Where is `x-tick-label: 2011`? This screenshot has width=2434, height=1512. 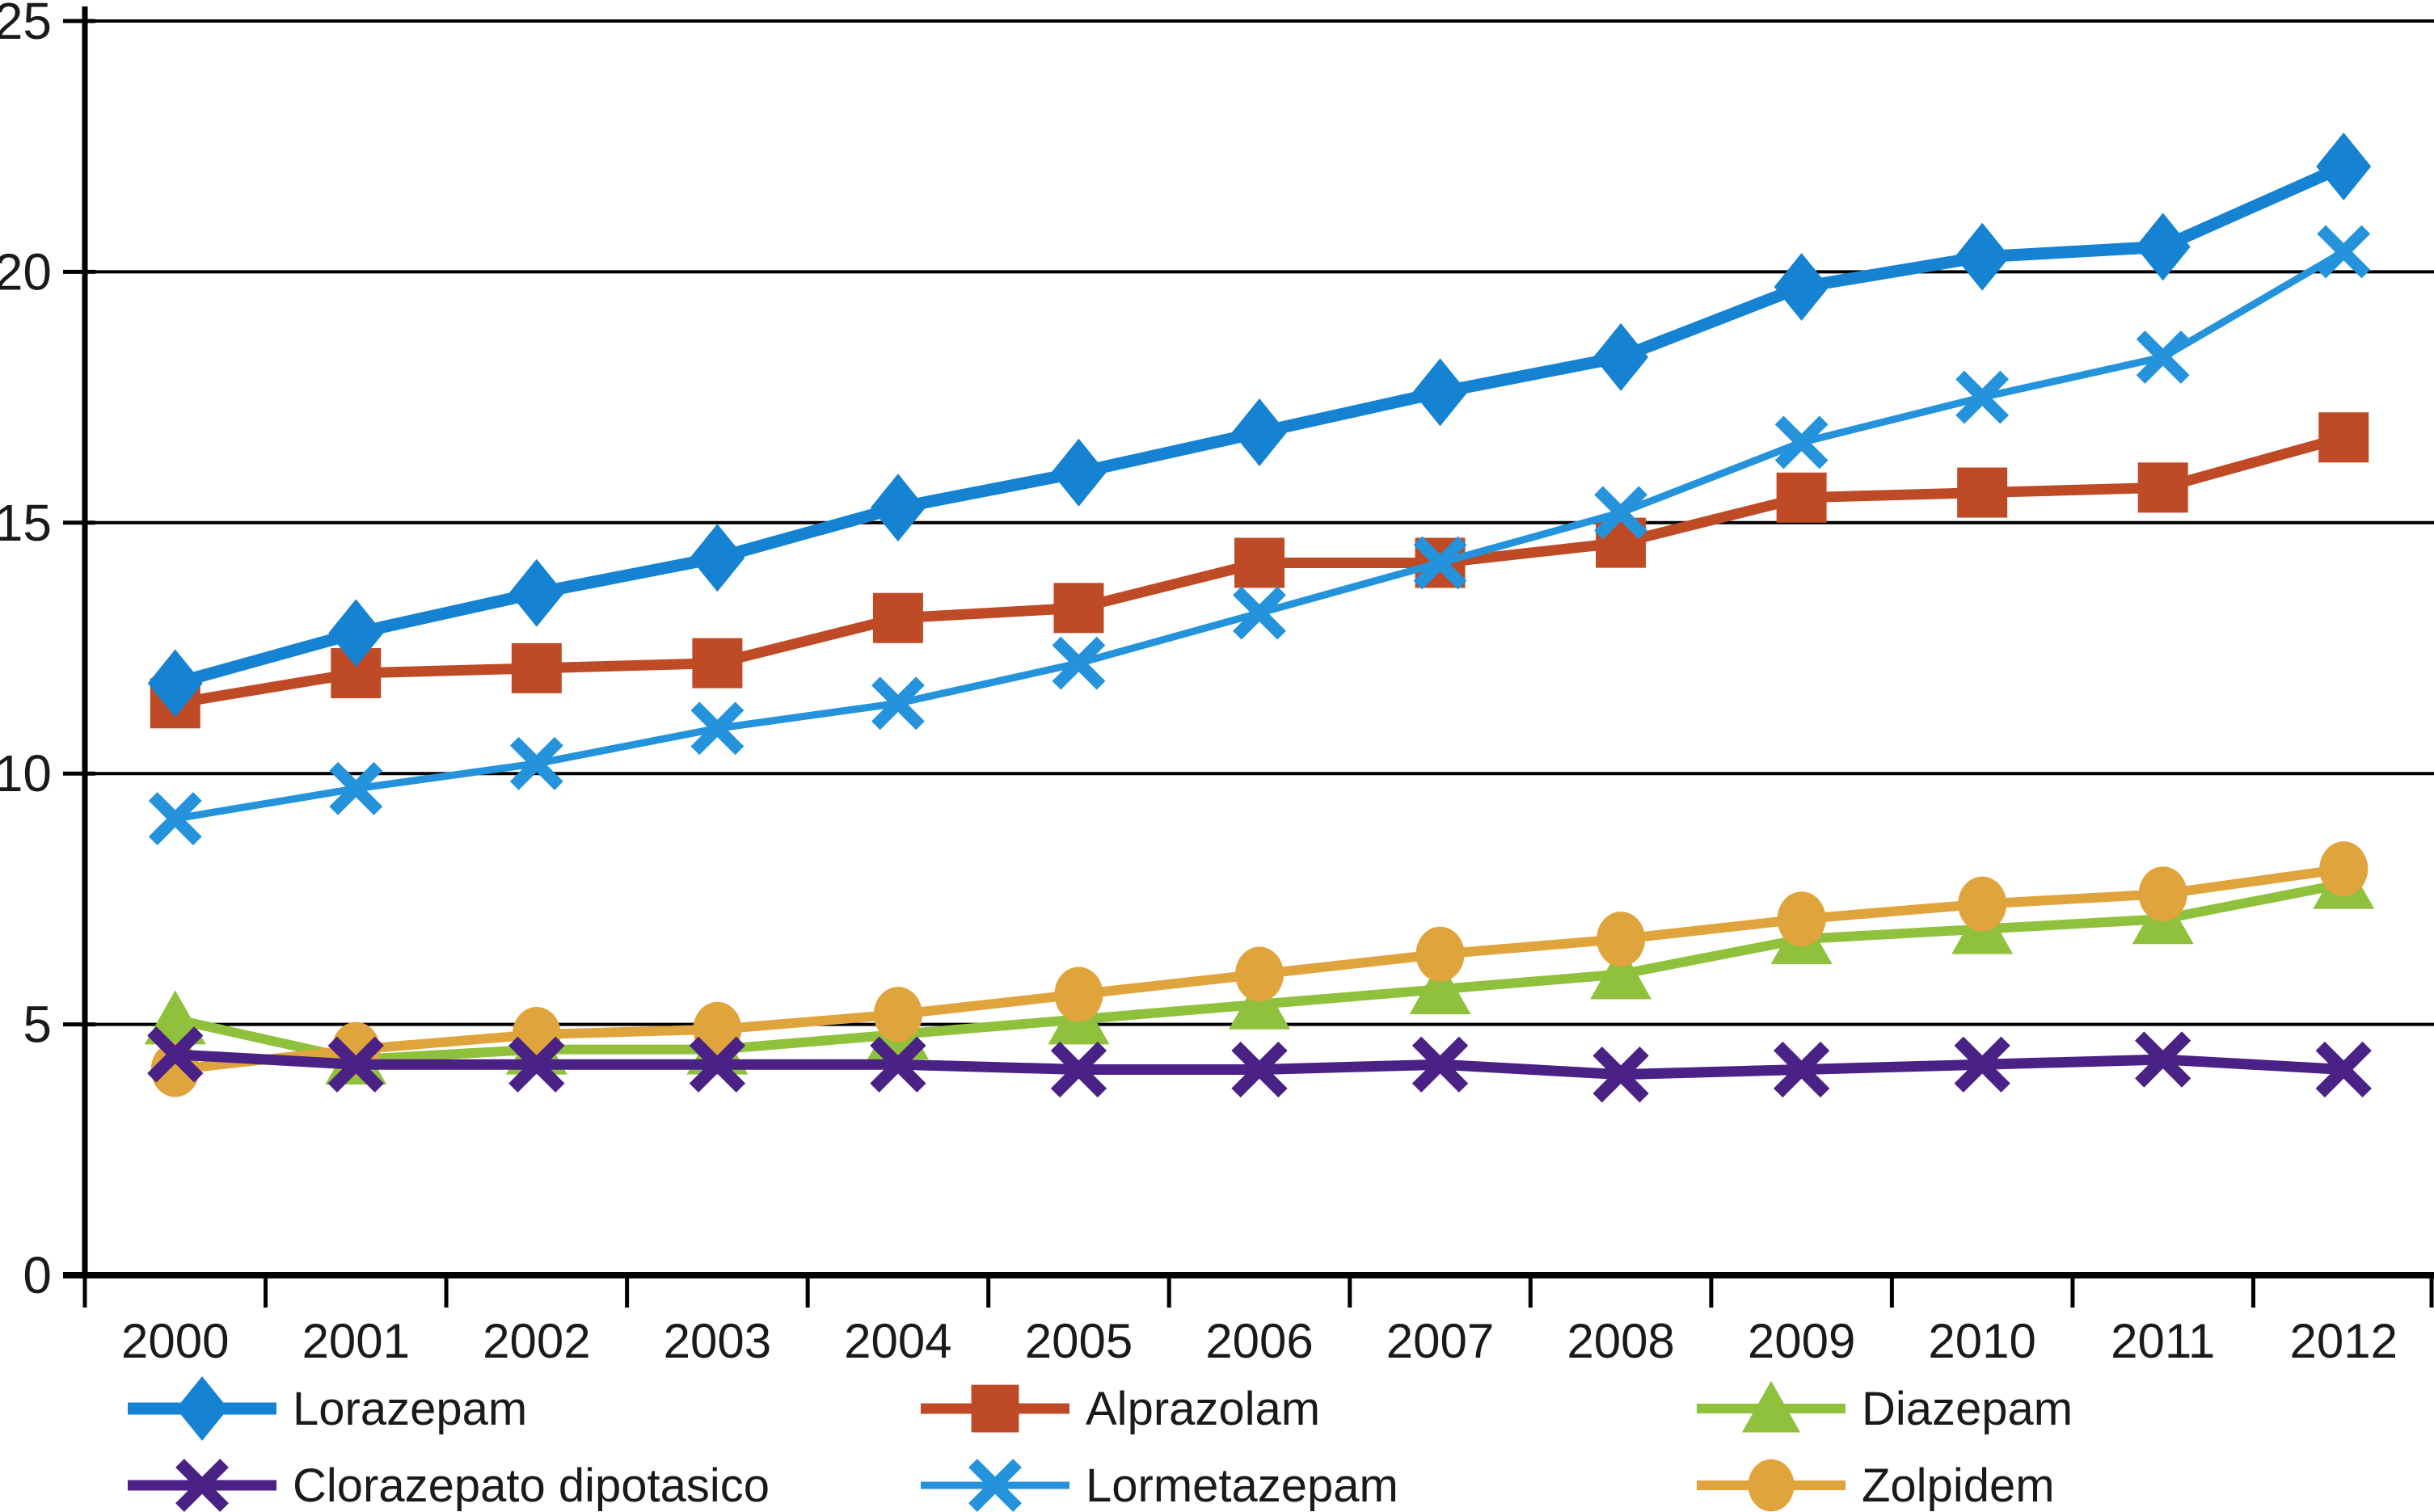
x-tick-label: 2011 is located at coordinates (2163, 1341).